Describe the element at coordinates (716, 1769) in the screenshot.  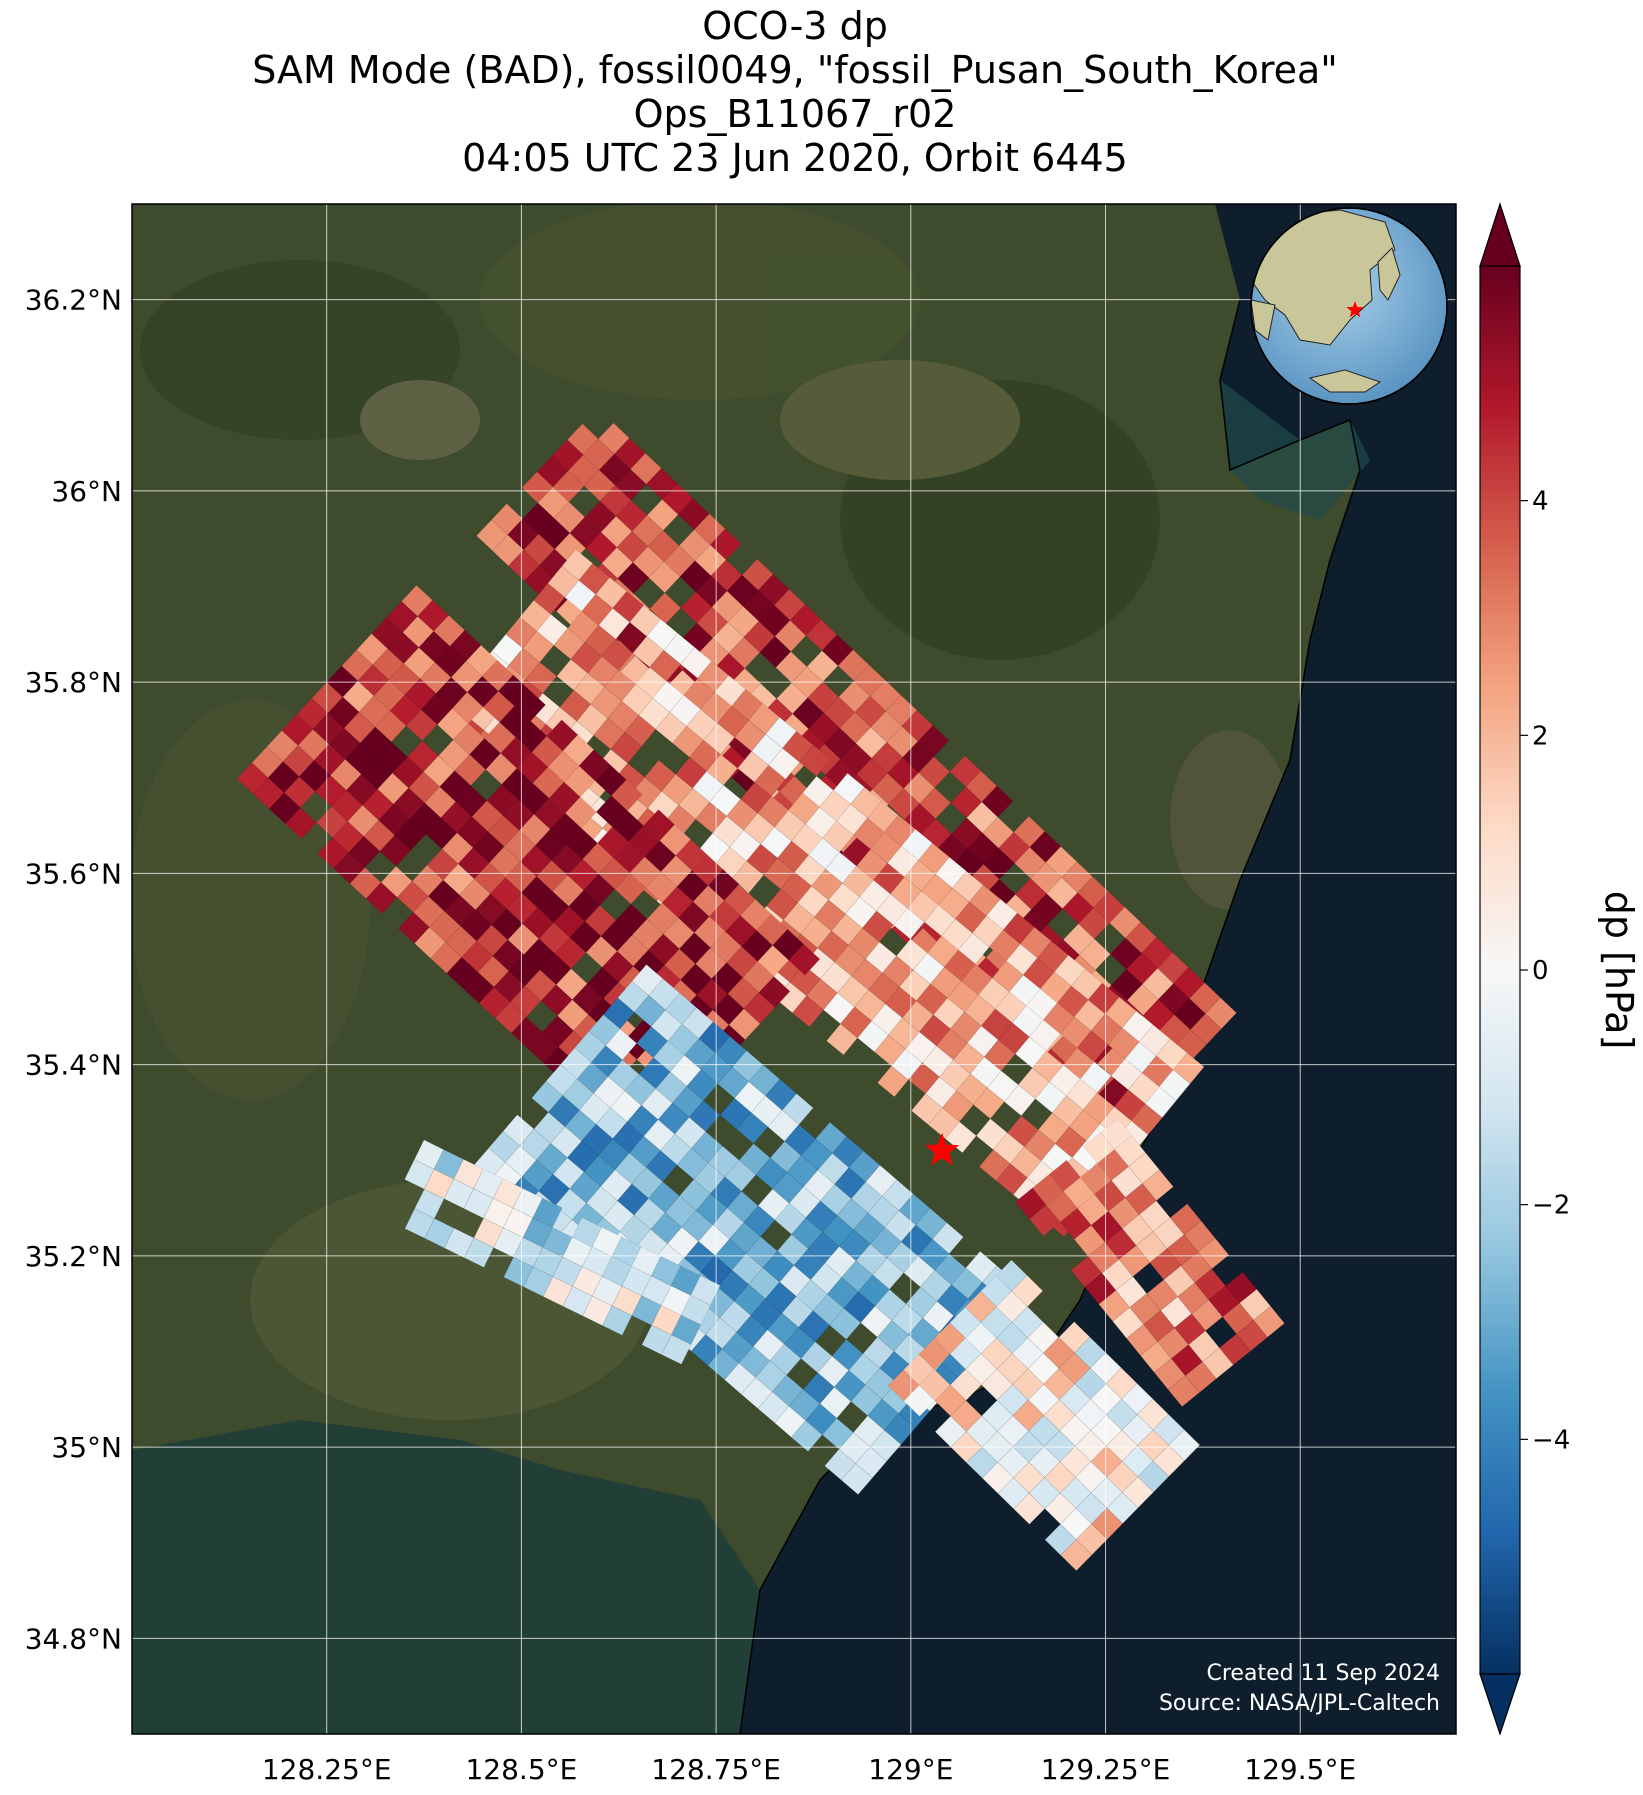
I see `lon-tick-label: 128.75°E` at that location.